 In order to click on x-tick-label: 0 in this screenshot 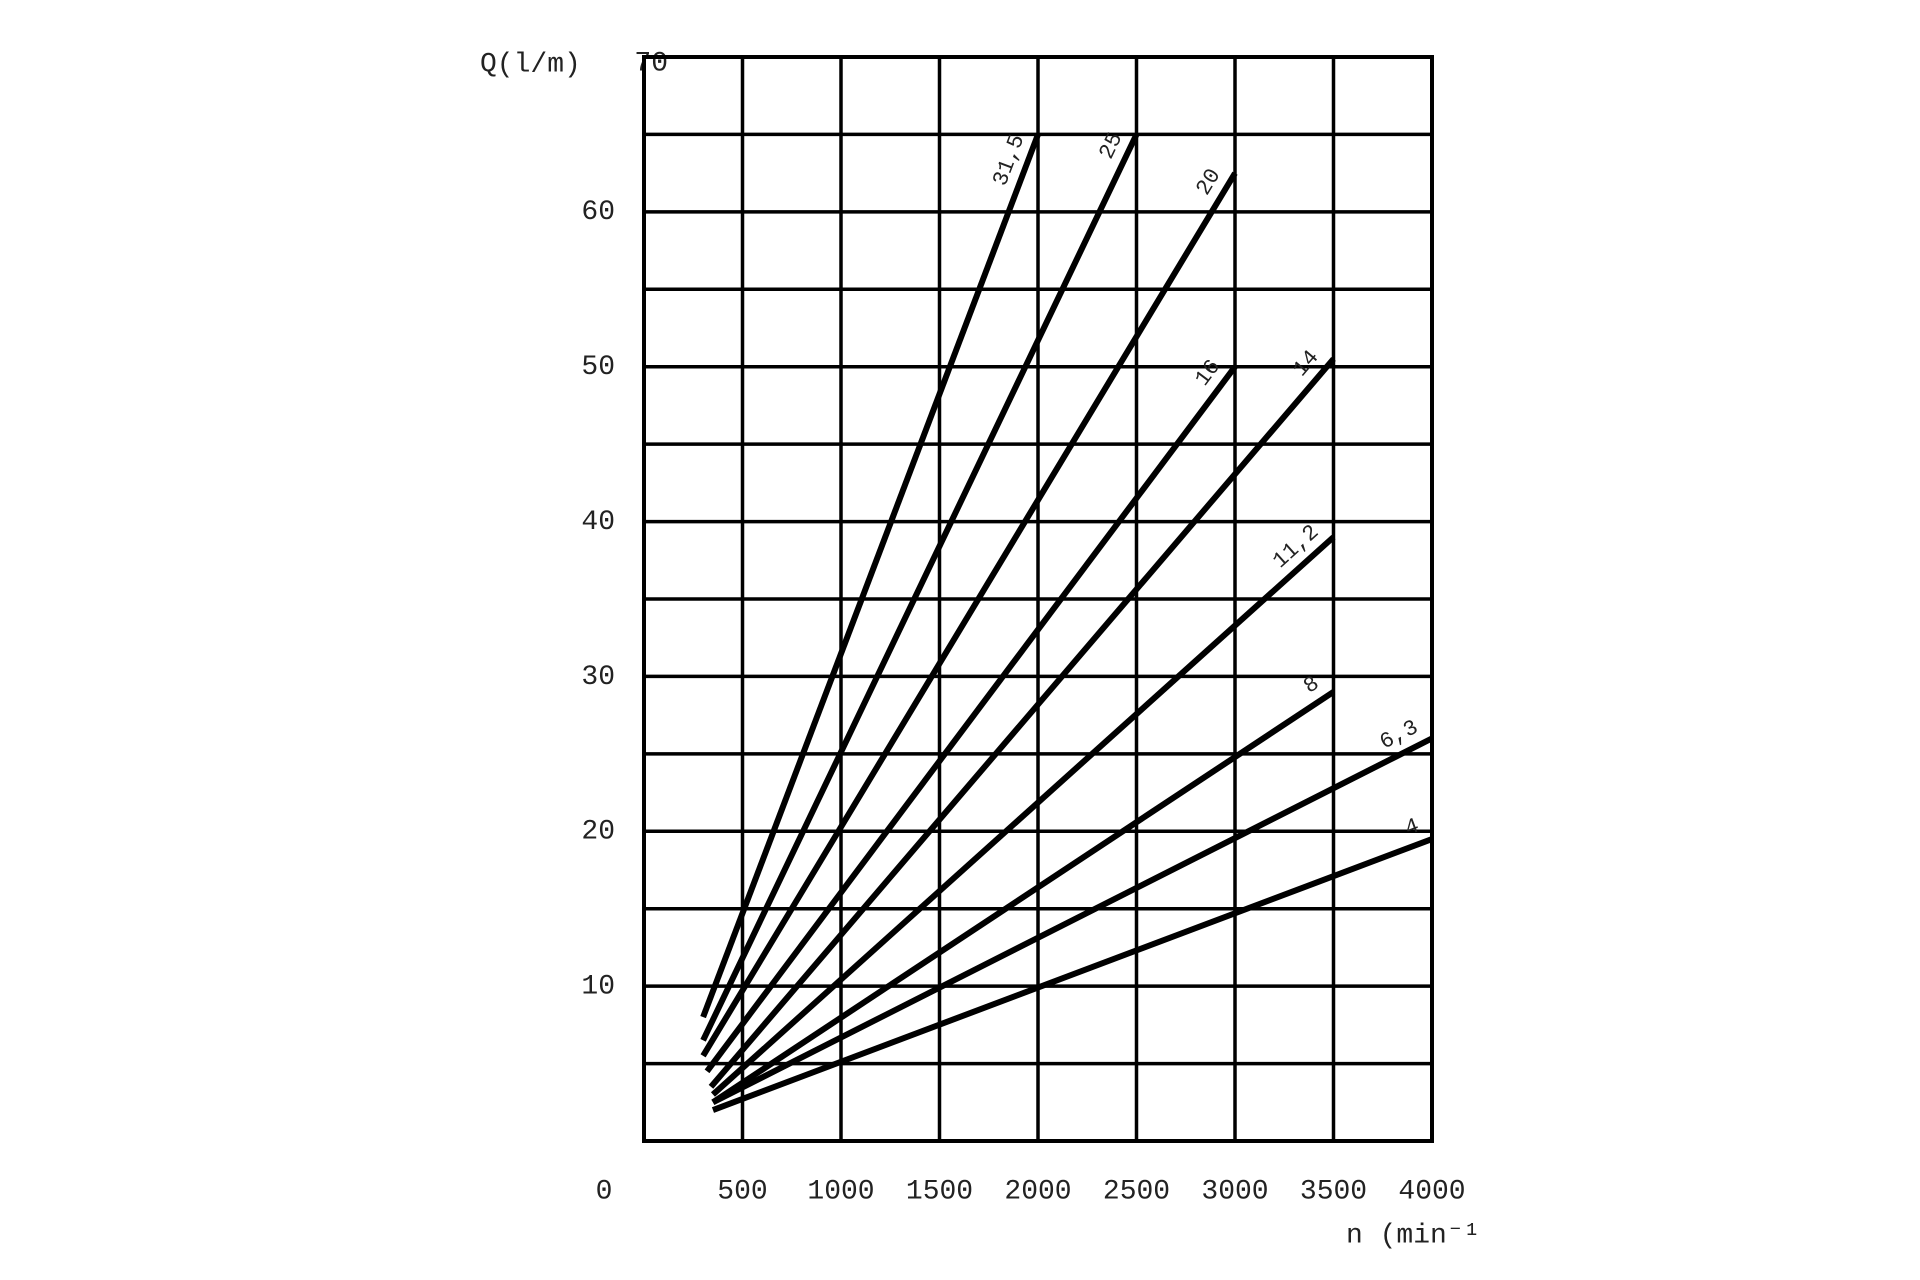, I will do `click(604, 1191)`.